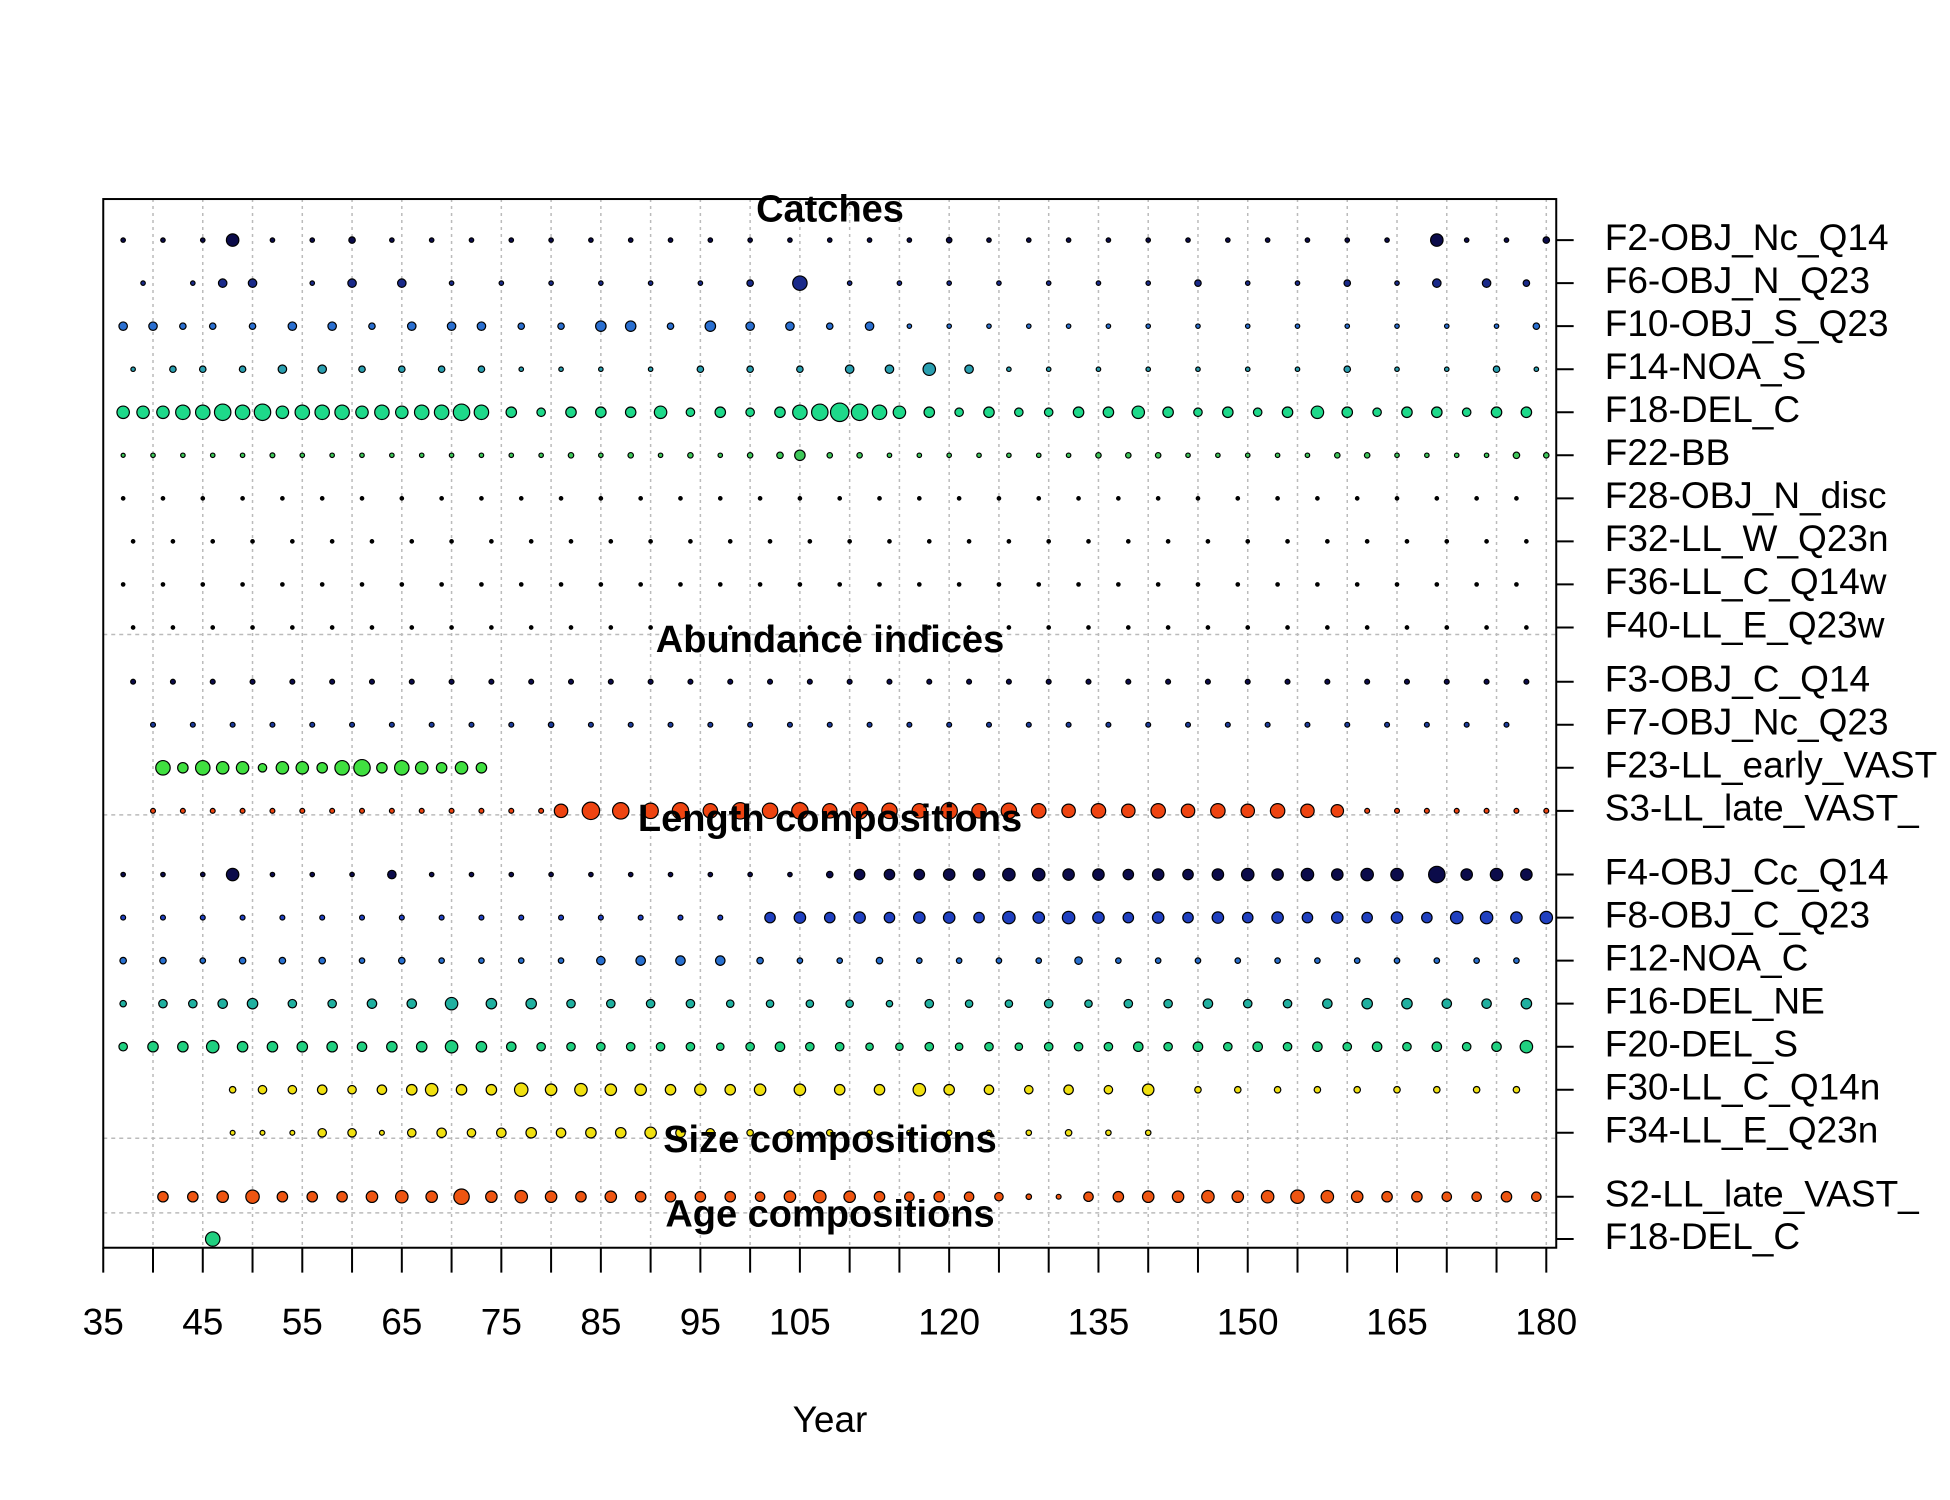 The image size is (1950, 1500). Describe the element at coordinates (800, 1322) in the screenshot. I see `x-tick-label: 105` at that location.